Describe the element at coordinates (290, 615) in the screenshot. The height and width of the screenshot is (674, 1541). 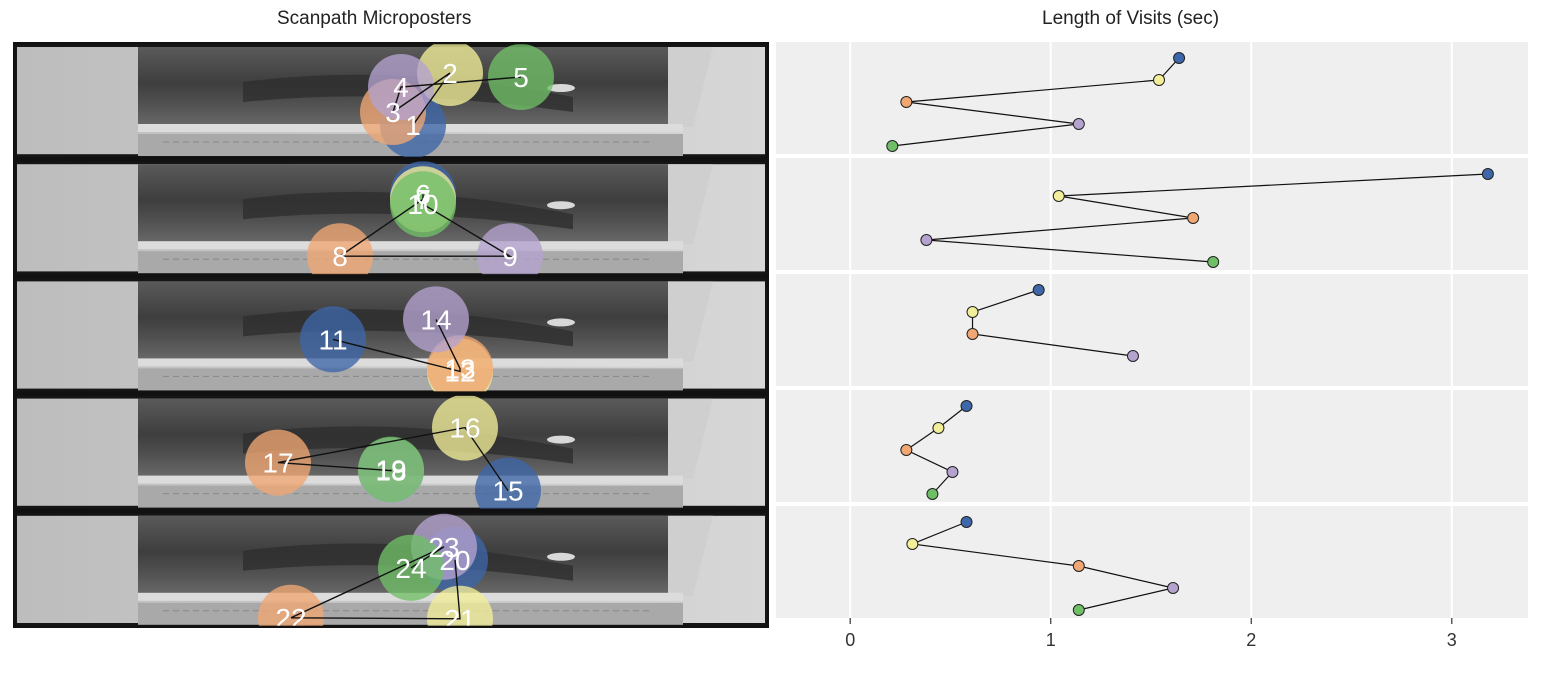
I see `fixation-label: 22` at that location.